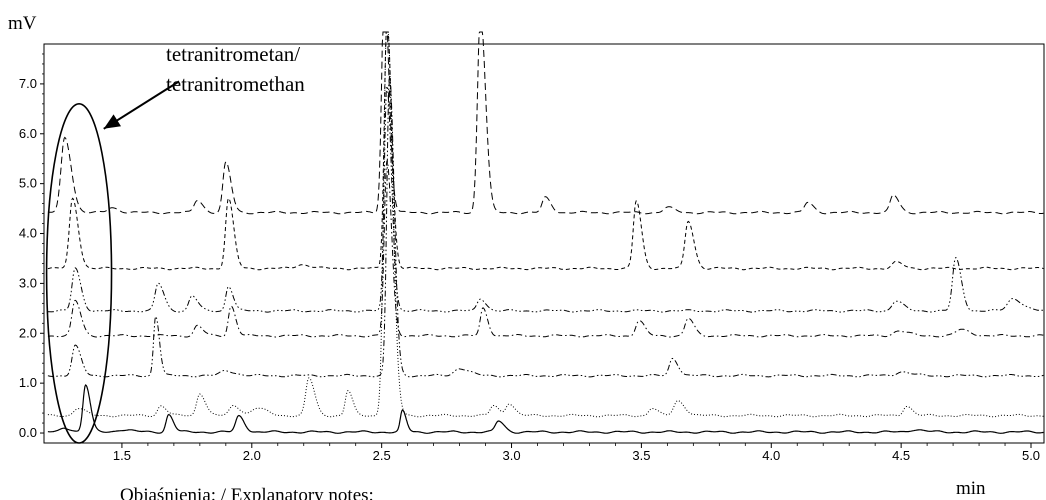  What do you see at coordinates (382, 455) in the screenshot?
I see `x-tick-label: 2.5` at bounding box center [382, 455].